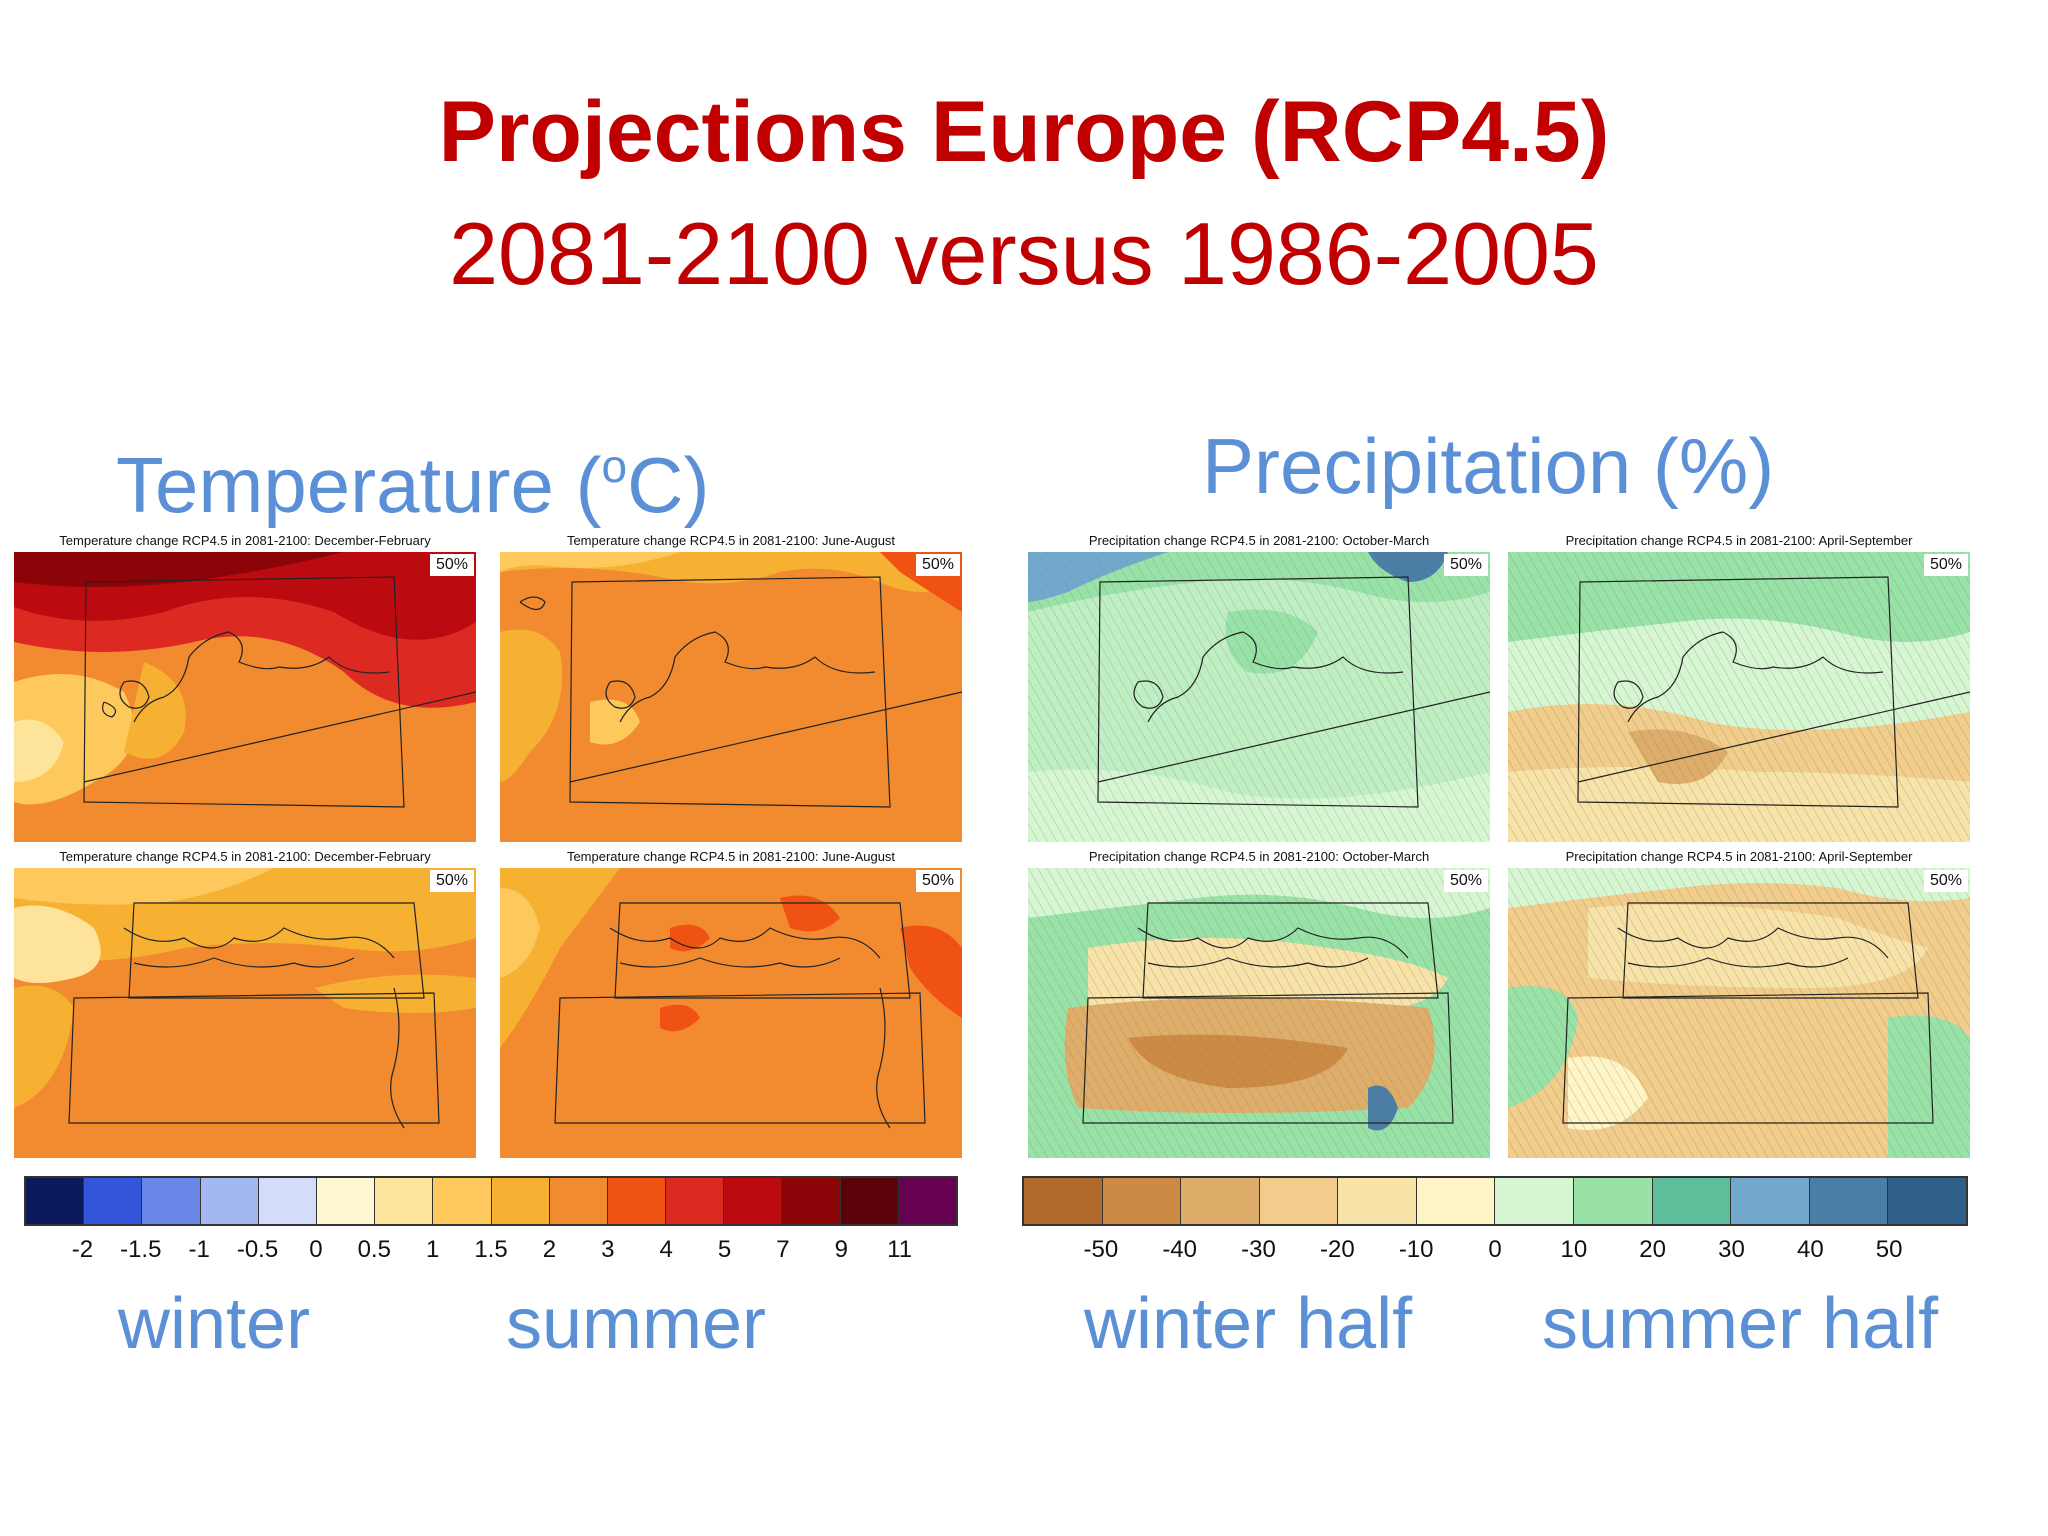 Image resolution: width=2048 pixels, height=1536 pixels. What do you see at coordinates (1731, 1249) in the screenshot?
I see `legend-tick-label: 30` at bounding box center [1731, 1249].